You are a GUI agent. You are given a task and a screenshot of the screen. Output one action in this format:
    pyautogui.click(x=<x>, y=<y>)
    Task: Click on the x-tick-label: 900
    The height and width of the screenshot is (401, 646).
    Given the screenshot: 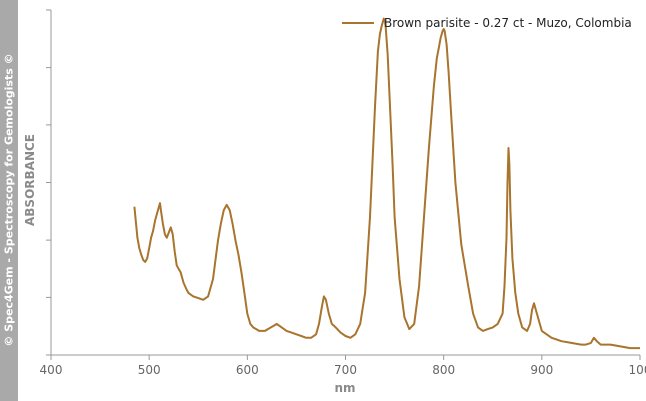 What is the action you would take?
    pyautogui.click(x=541, y=370)
    